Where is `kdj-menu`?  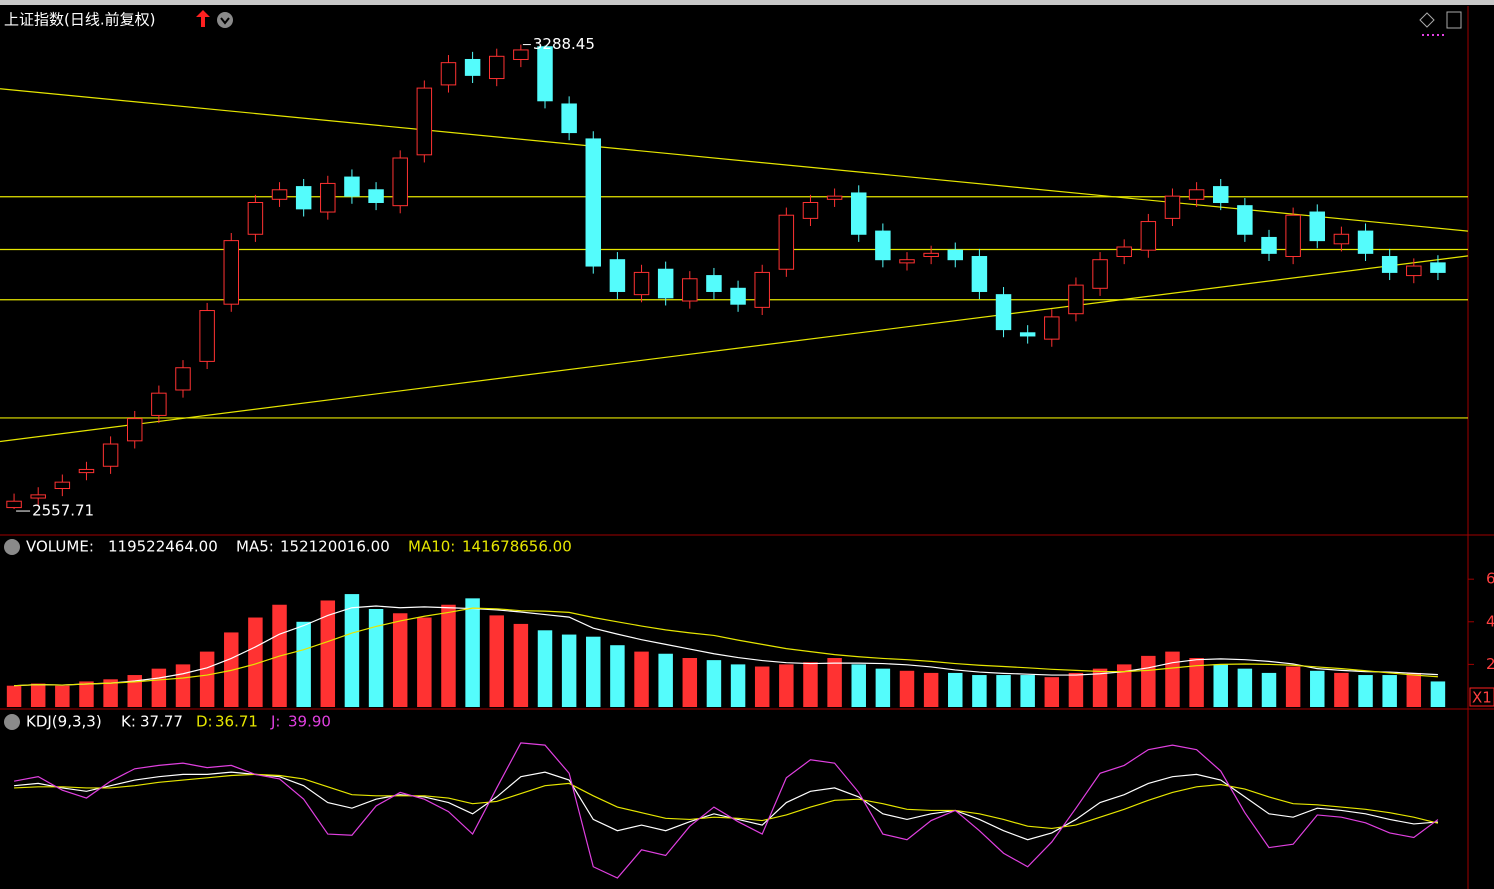 kdj-menu is located at coordinates (12, 722).